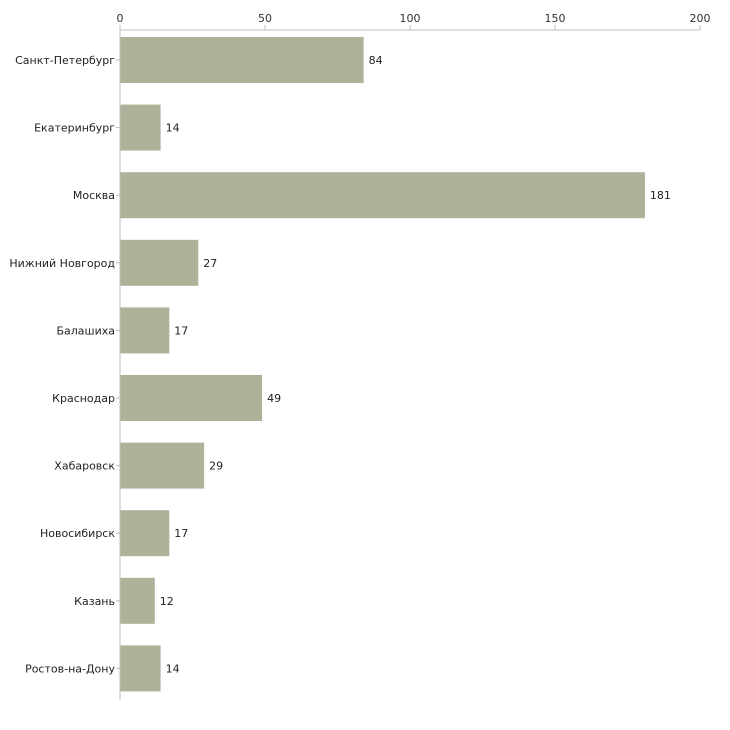 The image size is (730, 730). I want to click on x-tick-label: 200, so click(700, 18).